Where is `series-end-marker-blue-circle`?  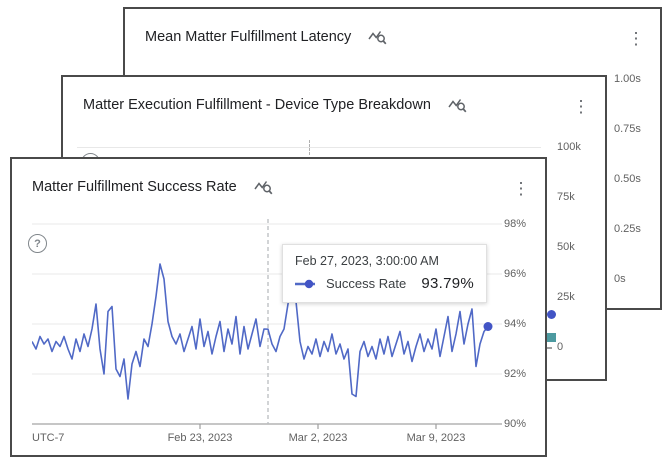
series-end-marker-blue-circle is located at coordinates (551, 314).